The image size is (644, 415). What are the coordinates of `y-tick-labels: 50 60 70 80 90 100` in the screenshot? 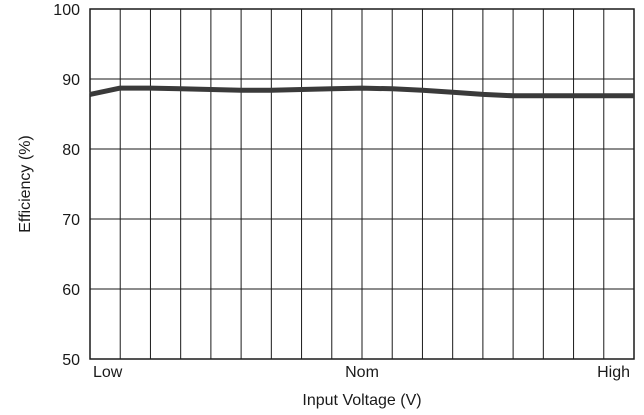 It's located at (66, 185).